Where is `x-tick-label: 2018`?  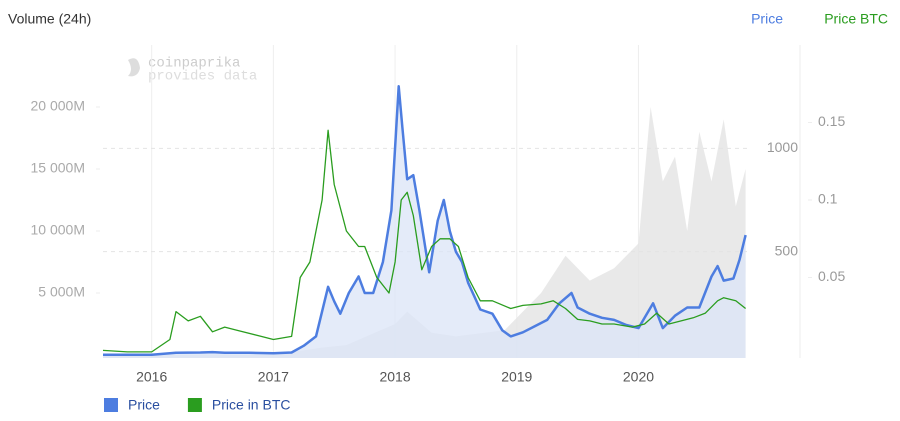 x-tick-label: 2018 is located at coordinates (394, 377).